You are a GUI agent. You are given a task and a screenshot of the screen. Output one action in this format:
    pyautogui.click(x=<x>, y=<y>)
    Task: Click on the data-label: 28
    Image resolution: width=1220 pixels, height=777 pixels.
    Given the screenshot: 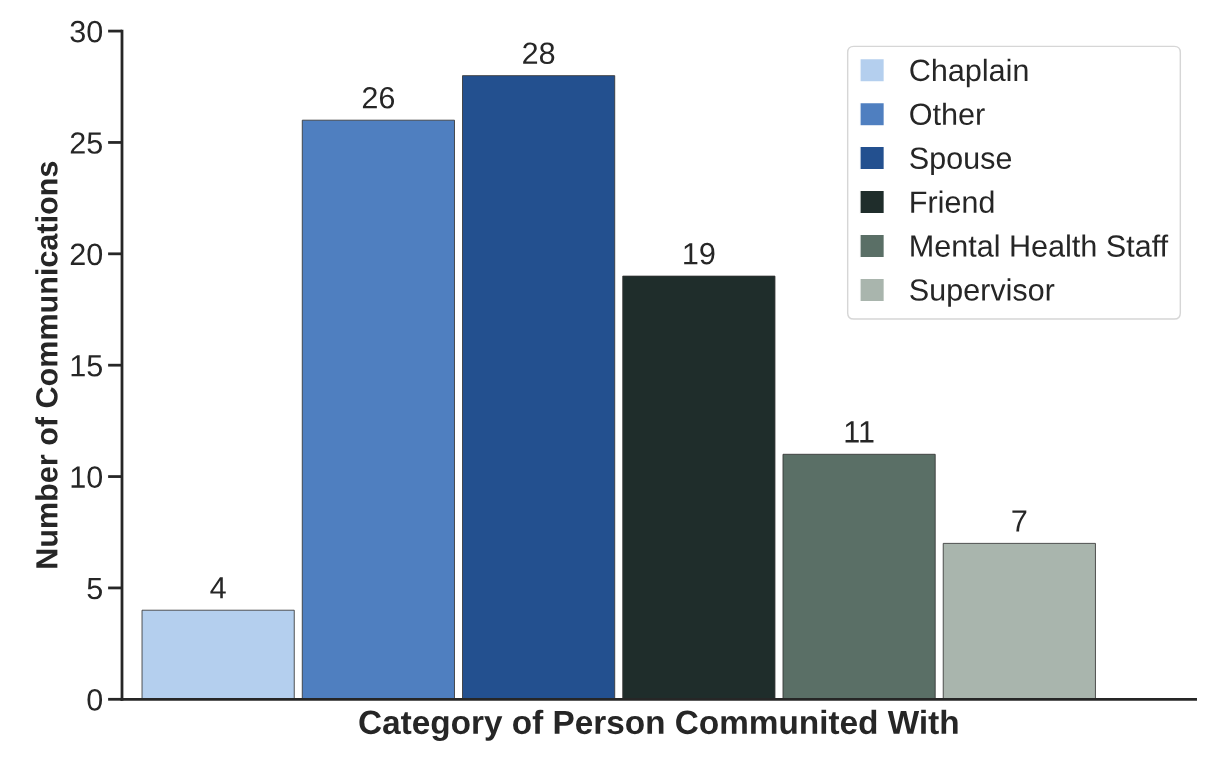 What is the action you would take?
    pyautogui.click(x=539, y=53)
    